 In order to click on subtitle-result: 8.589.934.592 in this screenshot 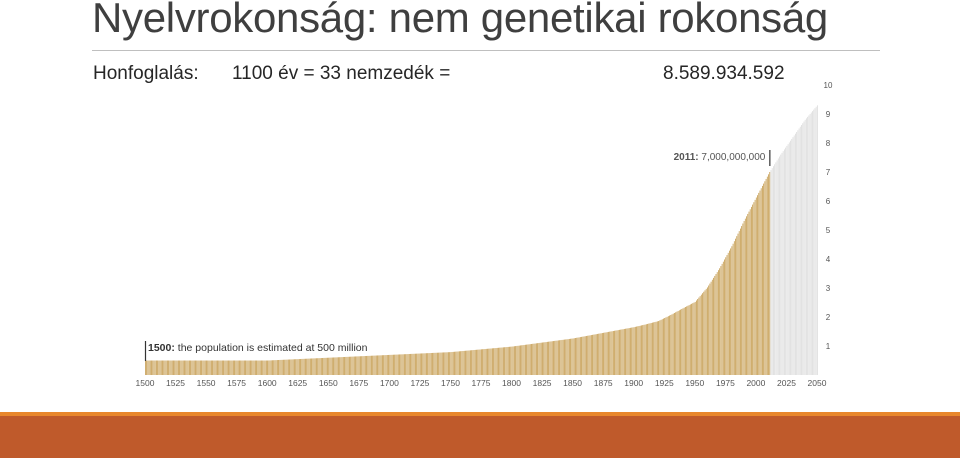, I will do `click(724, 73)`.